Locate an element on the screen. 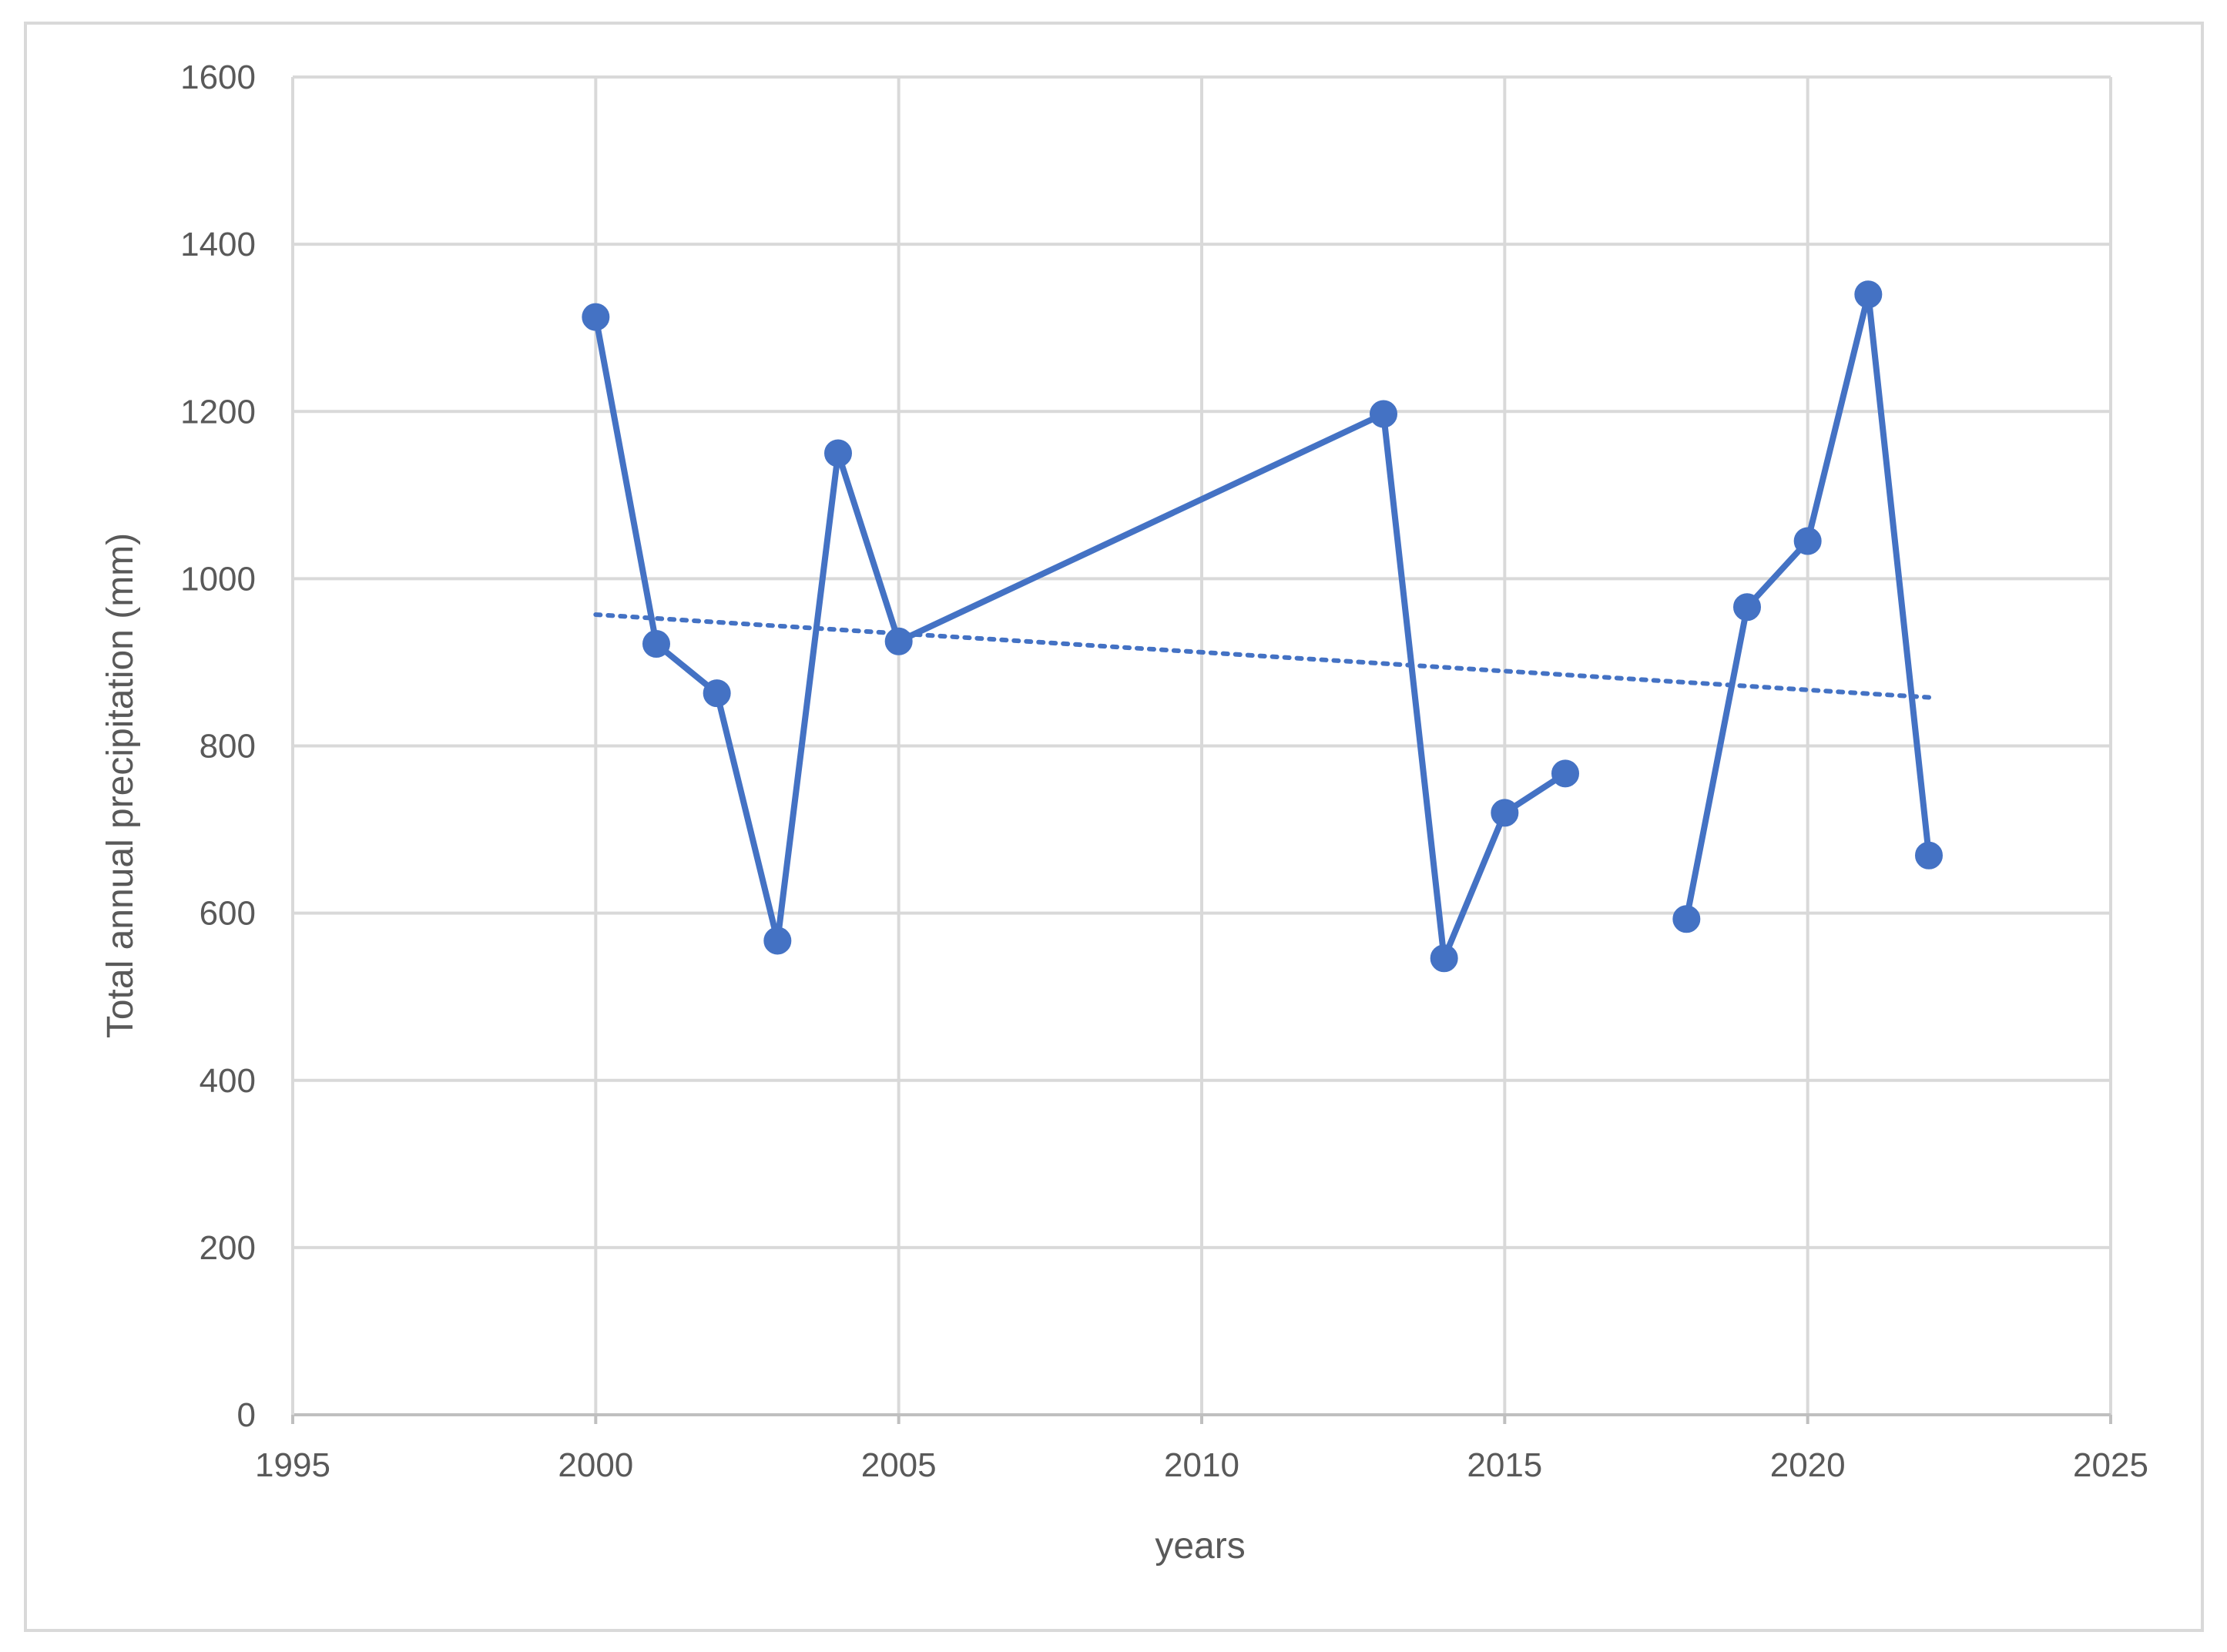  y-tick-label: 0 is located at coordinates (246, 1415).